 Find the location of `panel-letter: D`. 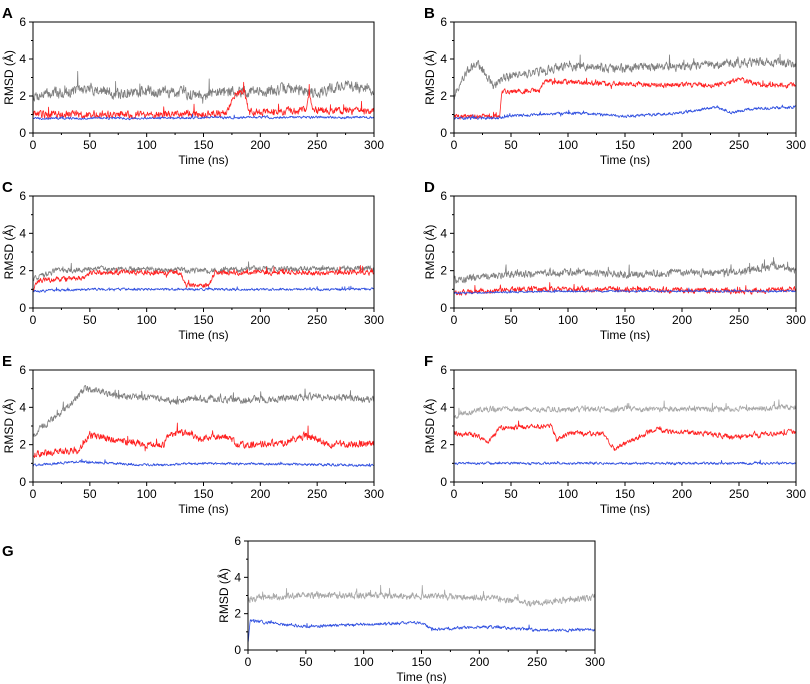

panel-letter: D is located at coordinates (429, 187).